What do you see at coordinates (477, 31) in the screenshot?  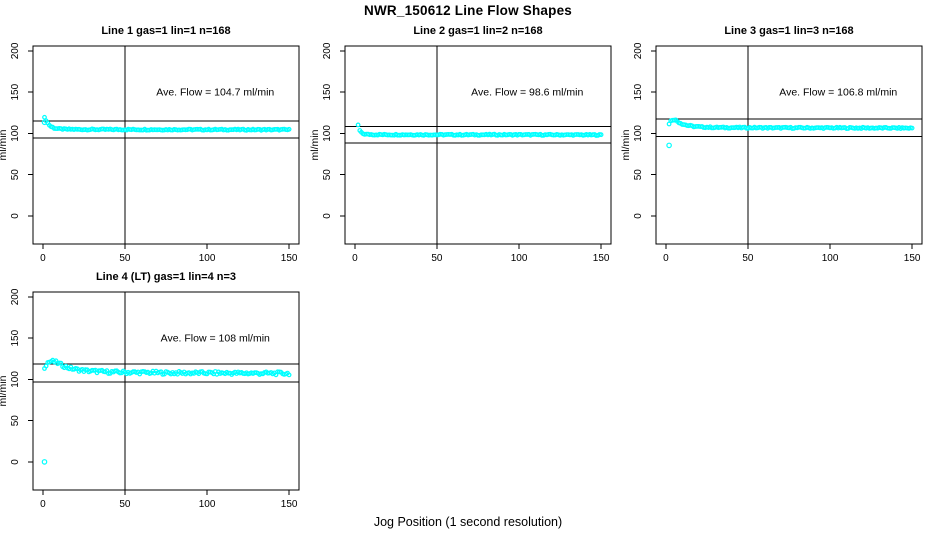 I see `panel-title: Line 2 gas=1 lin=2 n=168` at bounding box center [477, 31].